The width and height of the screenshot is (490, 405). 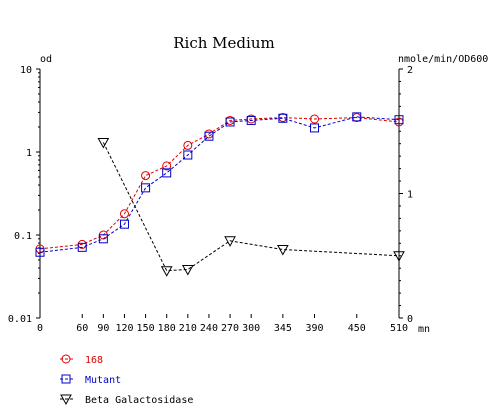 What do you see at coordinates (283, 328) in the screenshot?
I see `x-tick-label: 345` at bounding box center [283, 328].